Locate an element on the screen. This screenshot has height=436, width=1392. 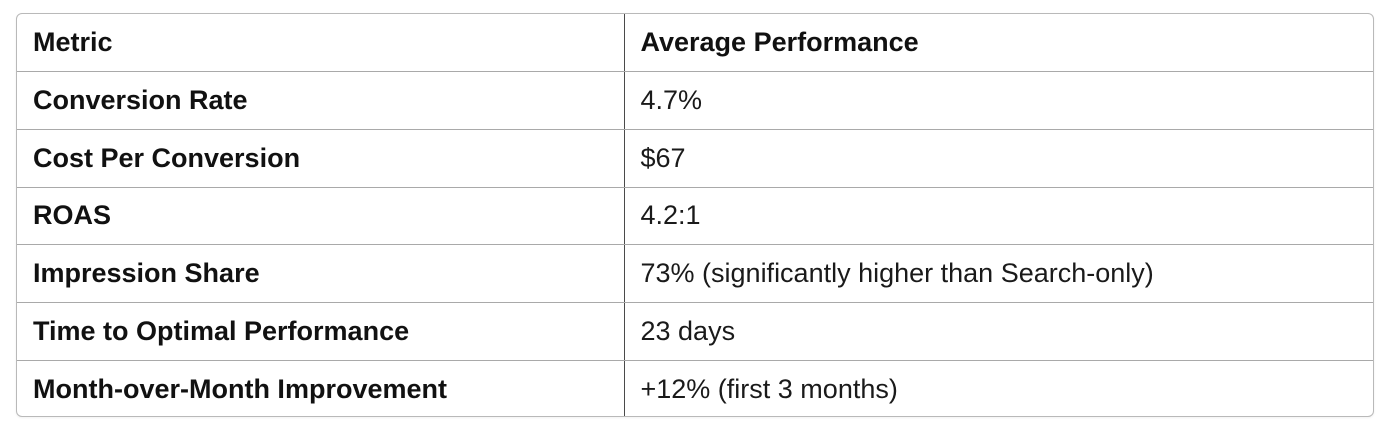
metric-cell: ROAS is located at coordinates (321, 216).